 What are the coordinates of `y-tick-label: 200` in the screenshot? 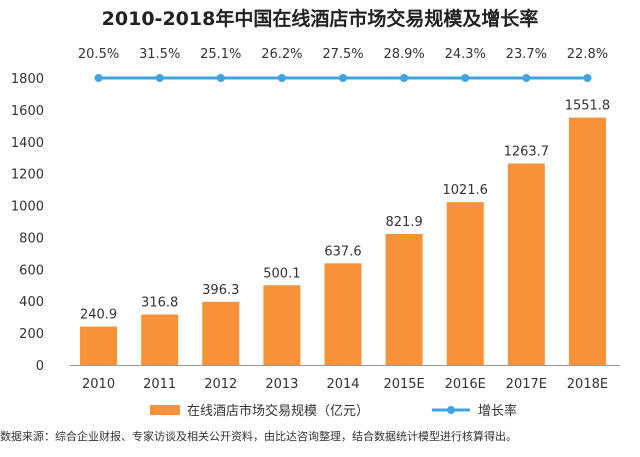 It's located at (31, 334).